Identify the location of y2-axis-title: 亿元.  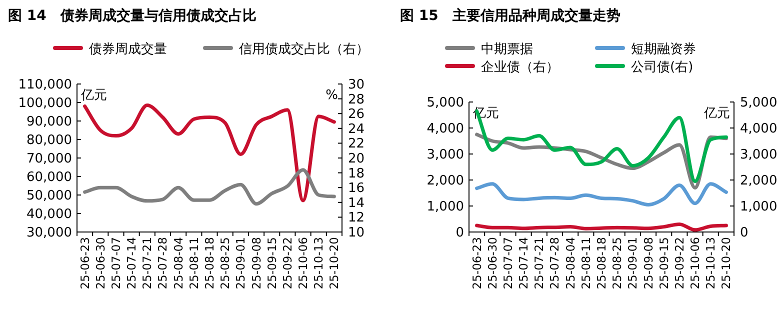
(716, 113).